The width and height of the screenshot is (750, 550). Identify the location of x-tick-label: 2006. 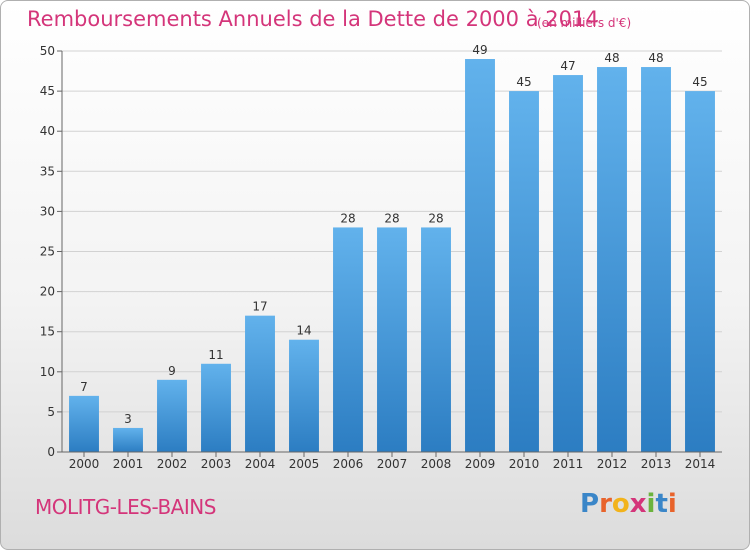
(348, 464).